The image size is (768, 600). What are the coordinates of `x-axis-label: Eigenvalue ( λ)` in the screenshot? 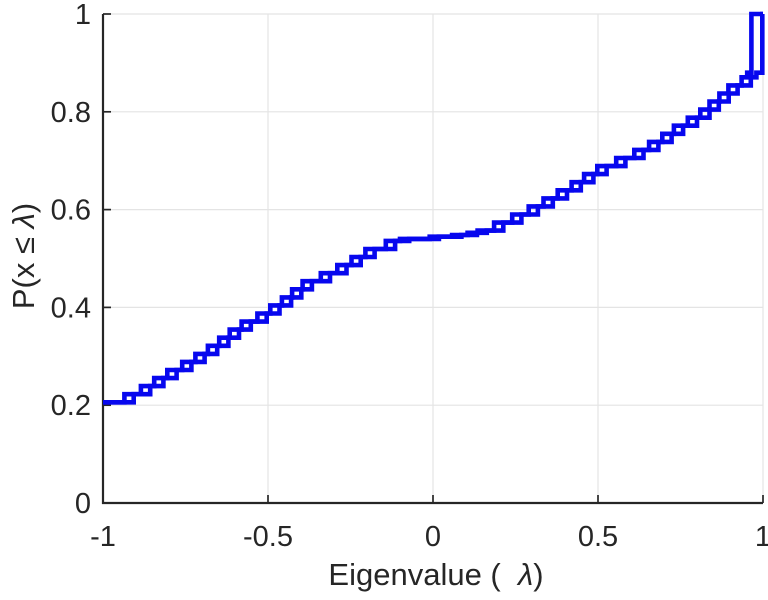 It's located at (435, 574).